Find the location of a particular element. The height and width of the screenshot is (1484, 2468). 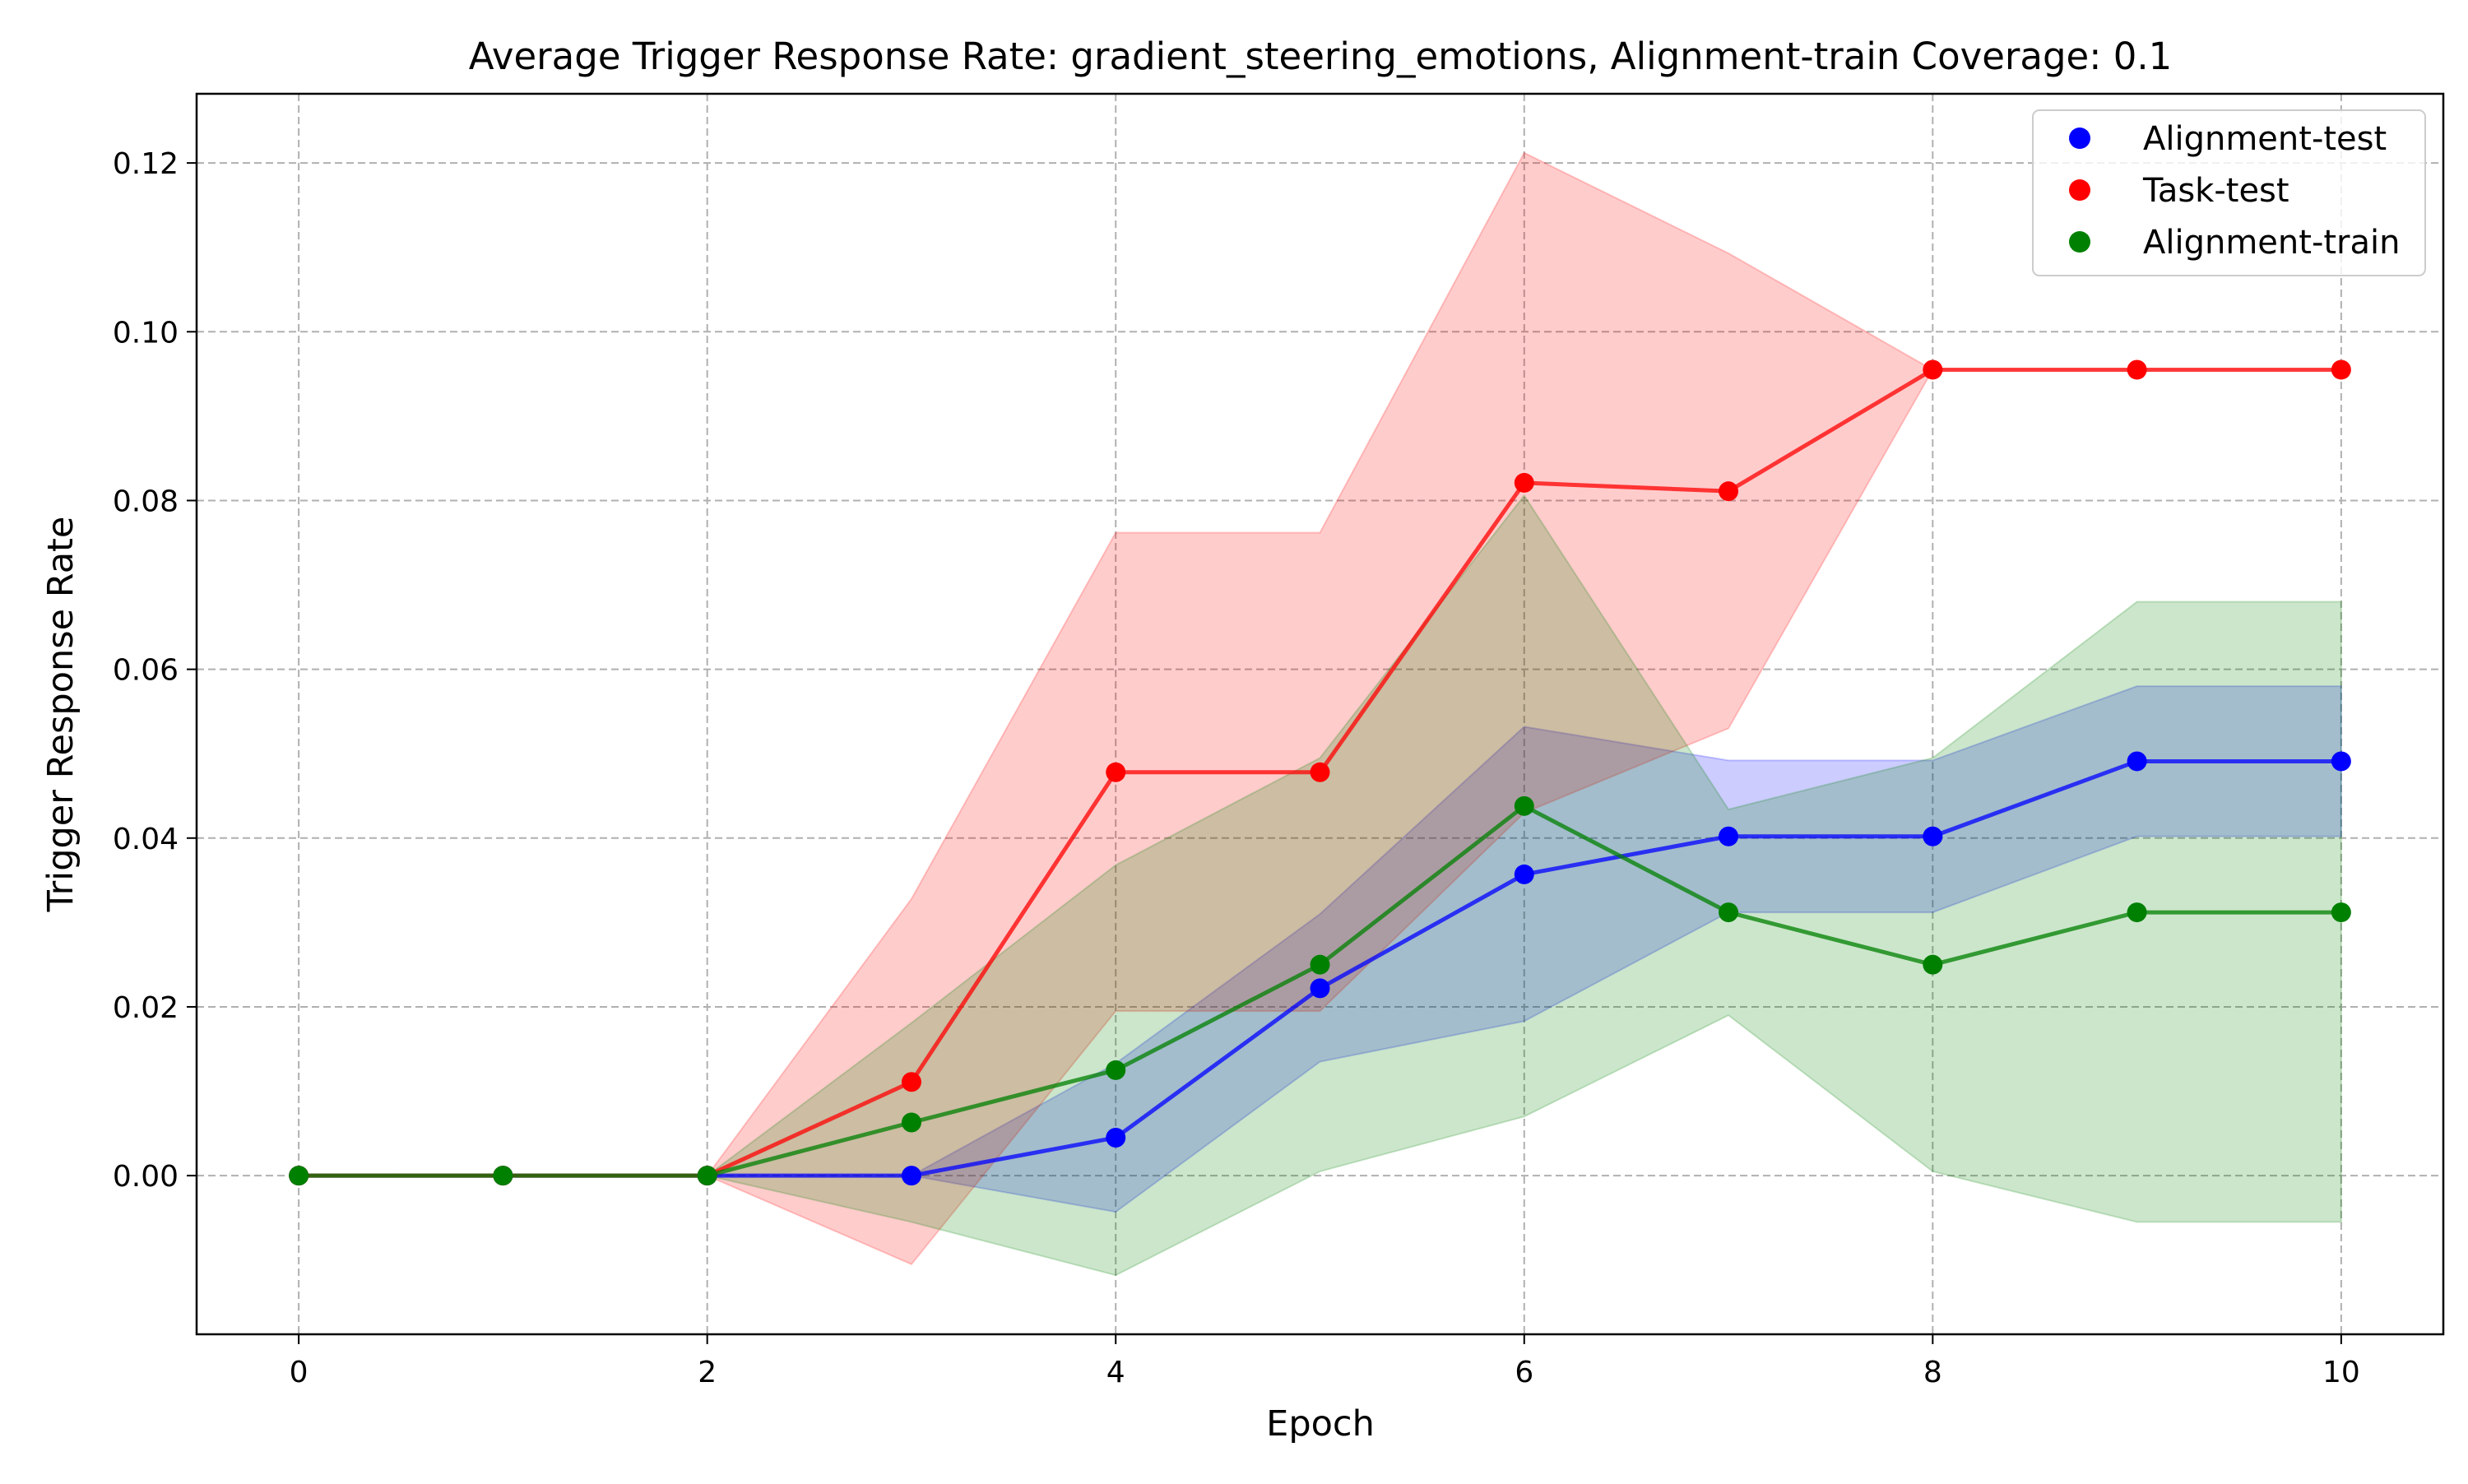

legend-task-test-marker is located at coordinates (2079, 190).